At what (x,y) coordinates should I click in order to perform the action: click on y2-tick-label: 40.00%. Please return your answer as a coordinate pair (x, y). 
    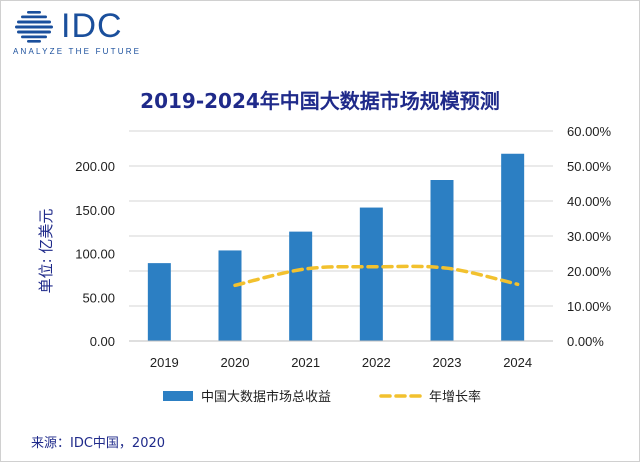
    Looking at the image, I should click on (589, 201).